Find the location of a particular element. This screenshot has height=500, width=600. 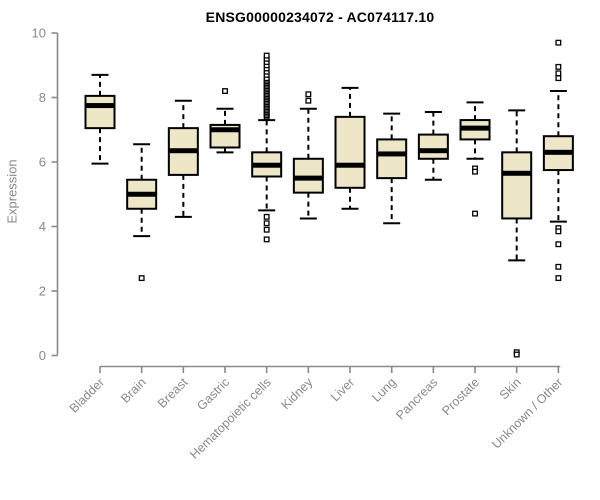

boxplot-liver is located at coordinates (350, 148).